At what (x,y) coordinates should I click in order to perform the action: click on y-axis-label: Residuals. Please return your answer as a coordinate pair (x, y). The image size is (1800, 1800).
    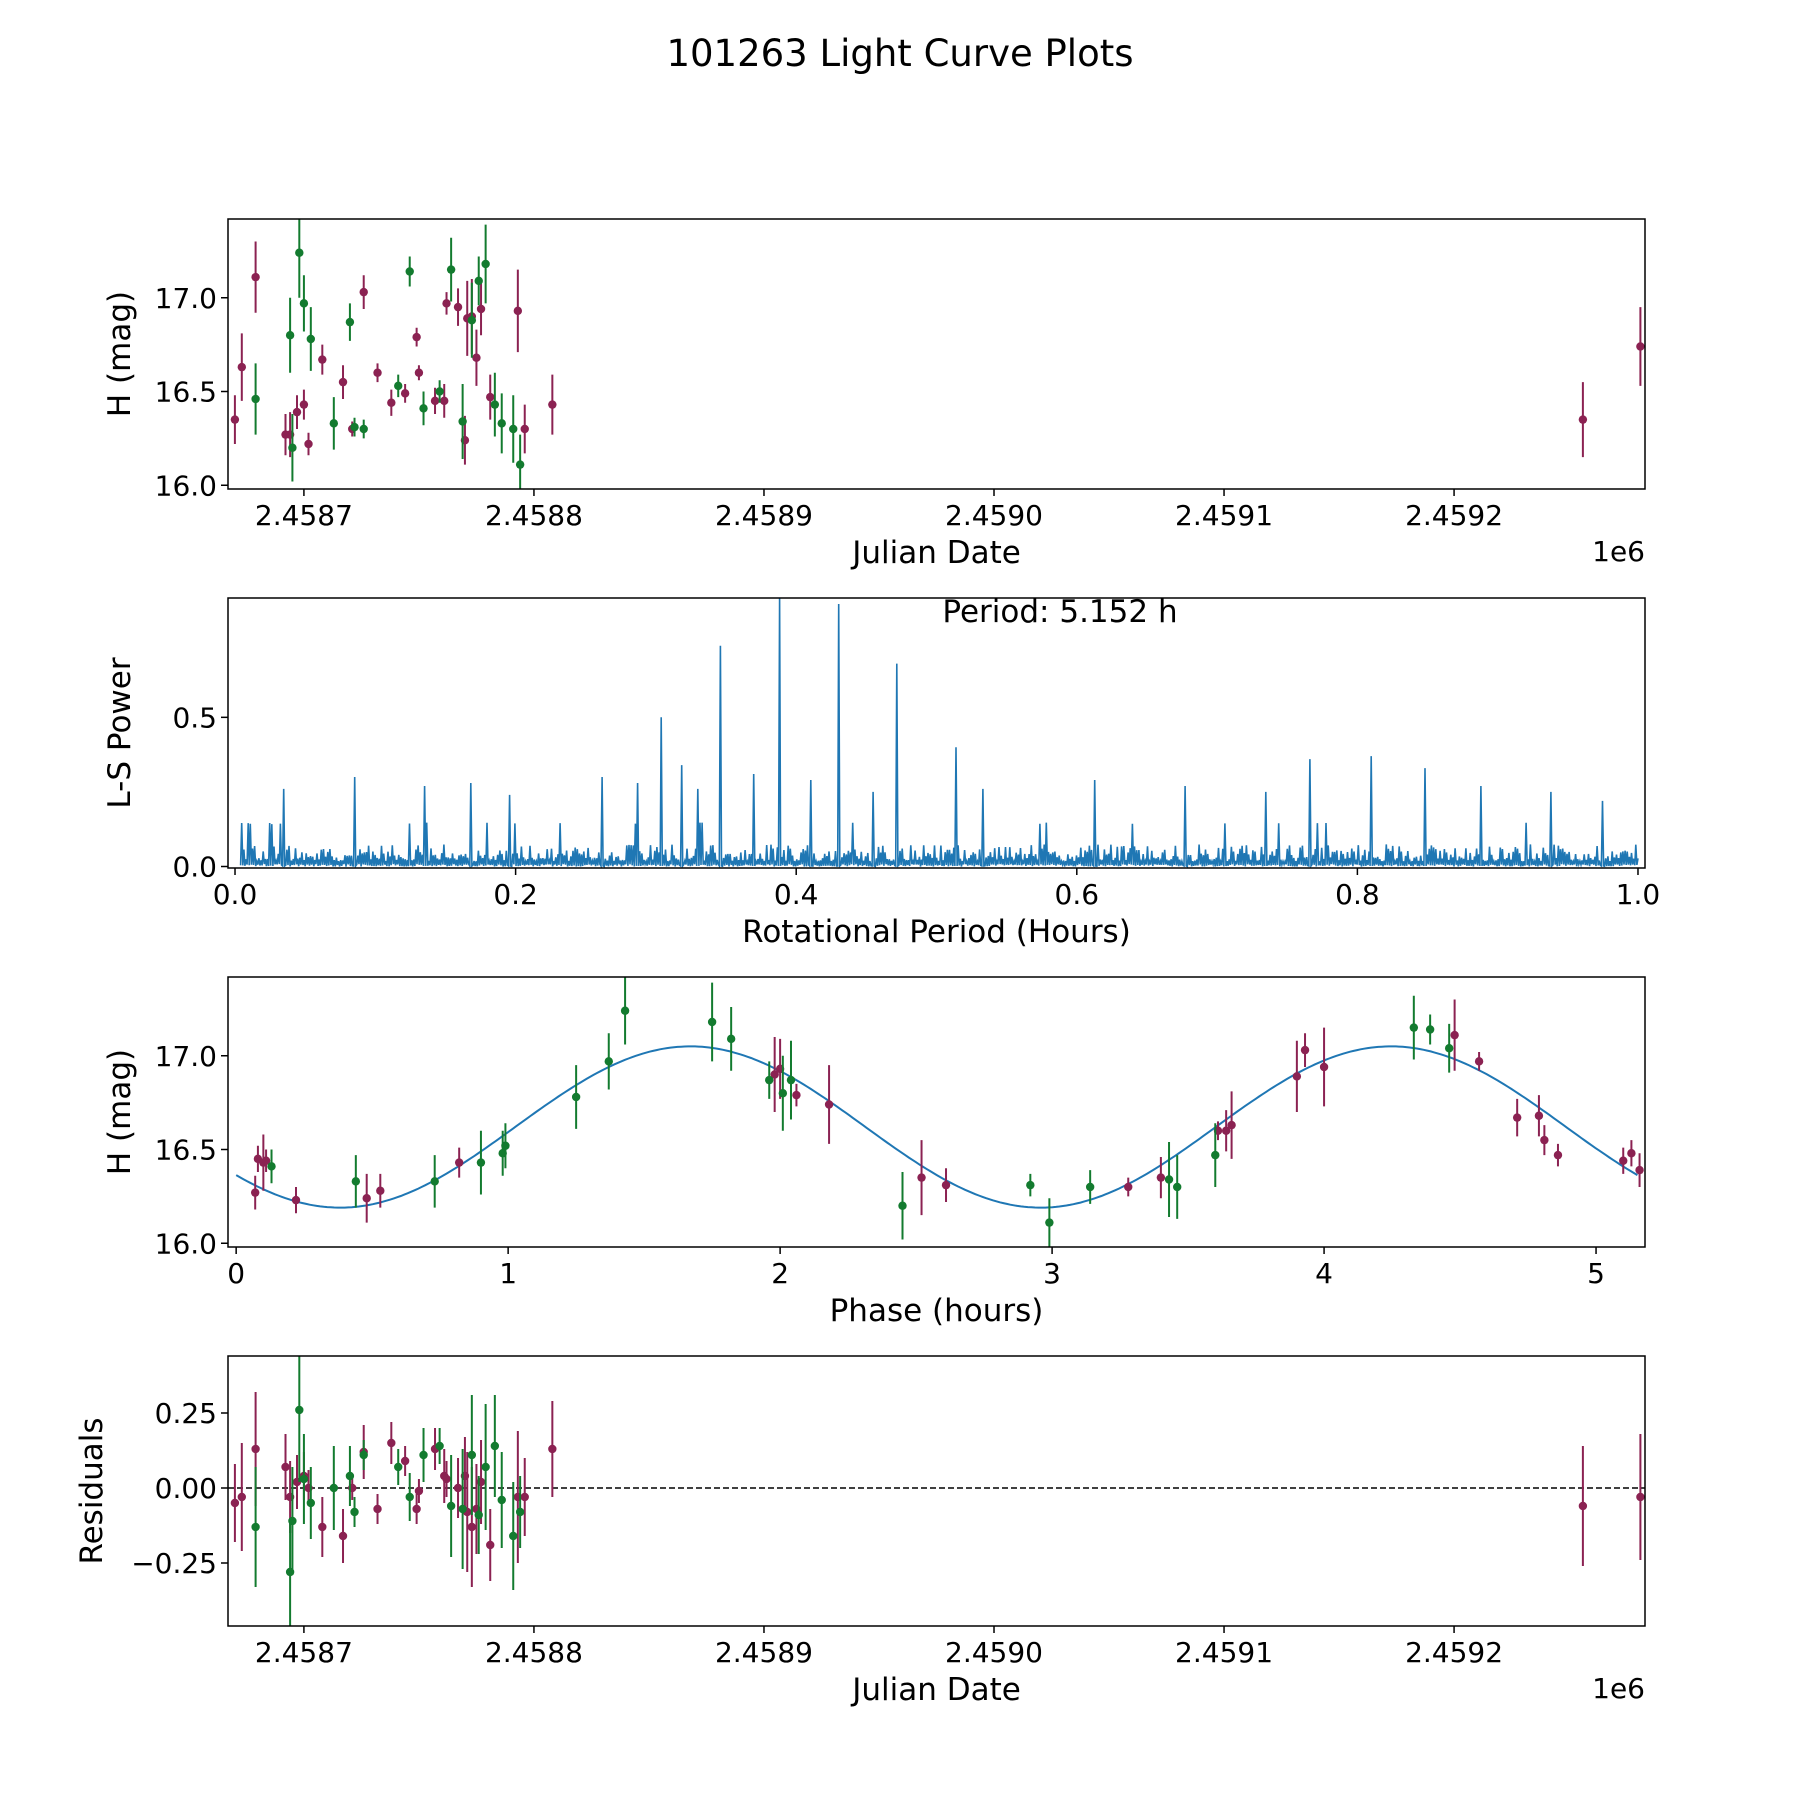
    Looking at the image, I should click on (92, 1490).